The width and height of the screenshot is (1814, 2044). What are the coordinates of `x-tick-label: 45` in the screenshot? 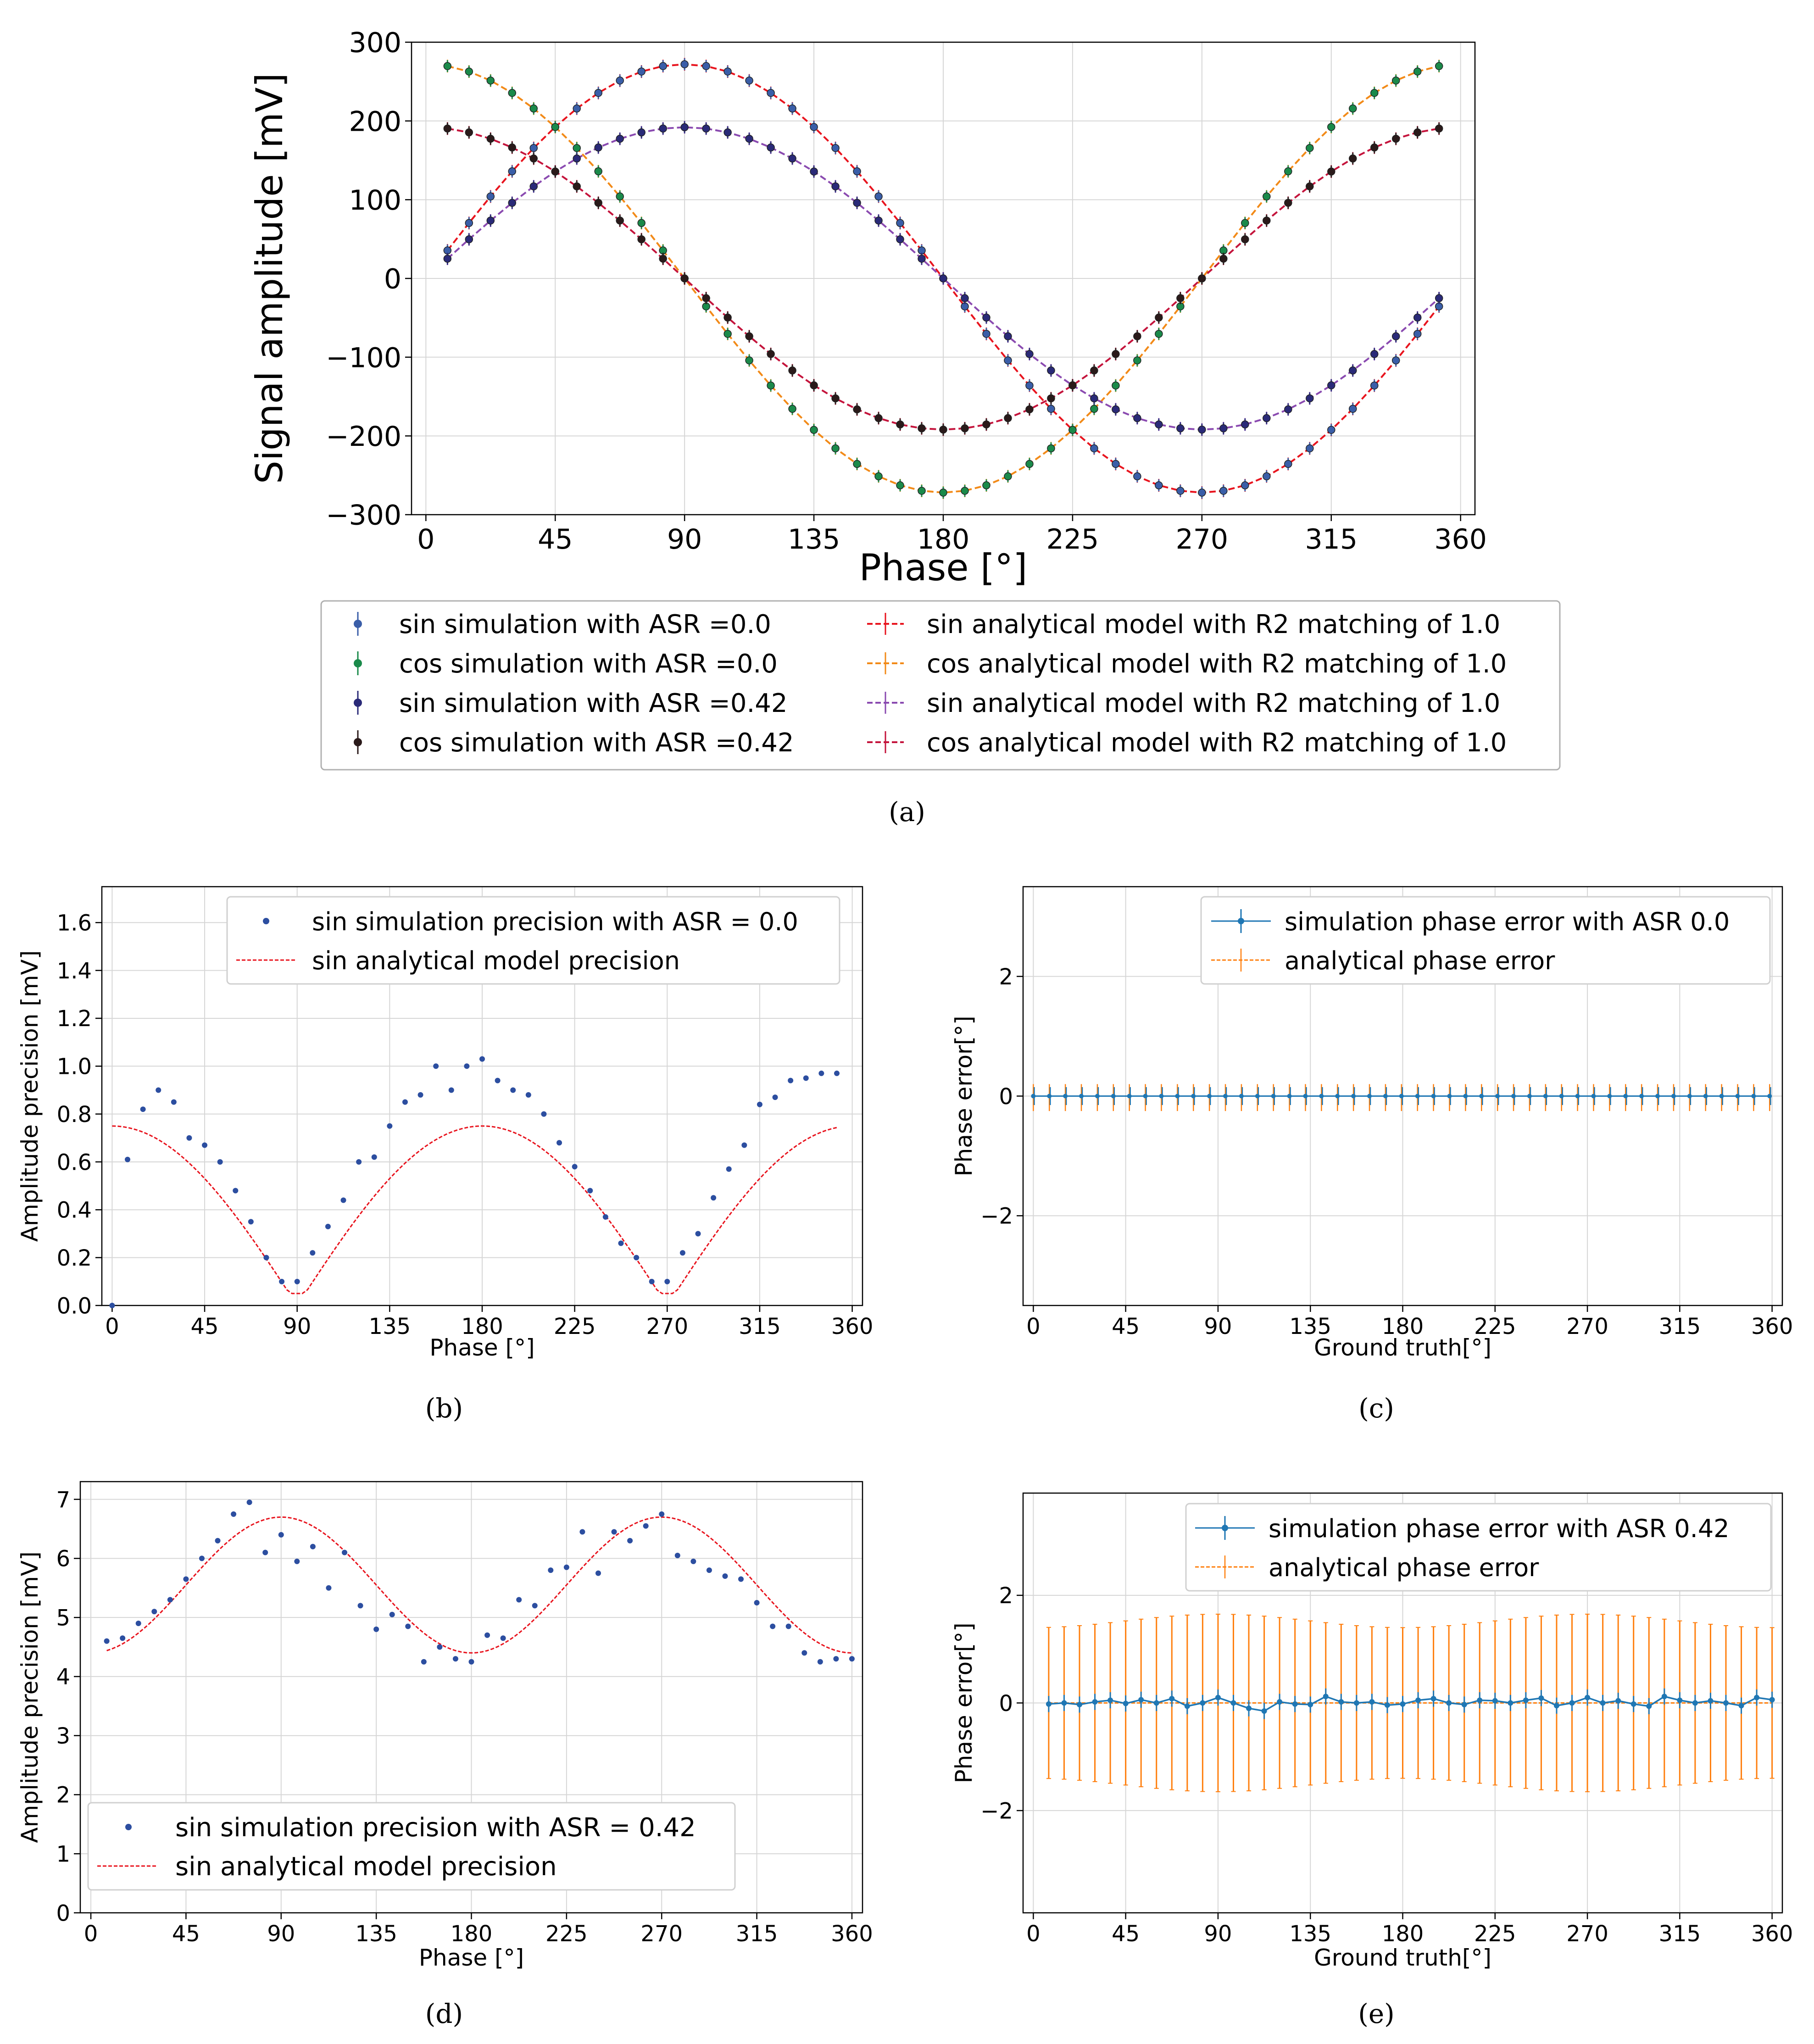 It's located at (1126, 1327).